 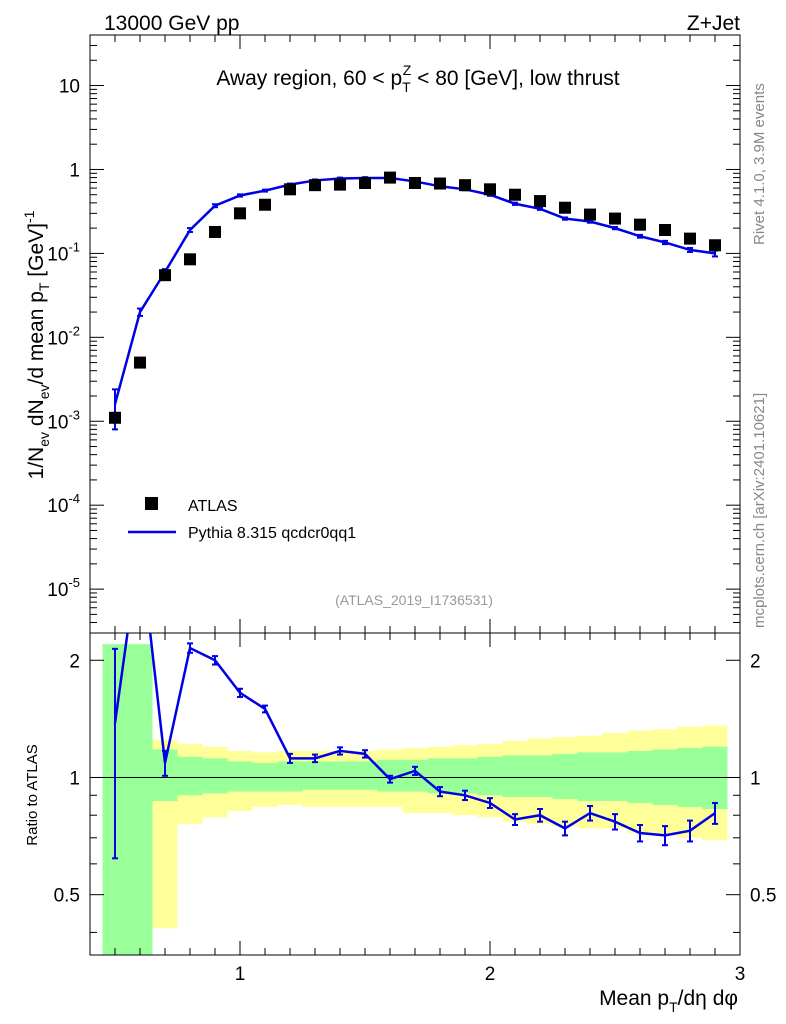 What do you see at coordinates (74, 778) in the screenshot?
I see `ratio-y-tick-label-left: 1` at bounding box center [74, 778].